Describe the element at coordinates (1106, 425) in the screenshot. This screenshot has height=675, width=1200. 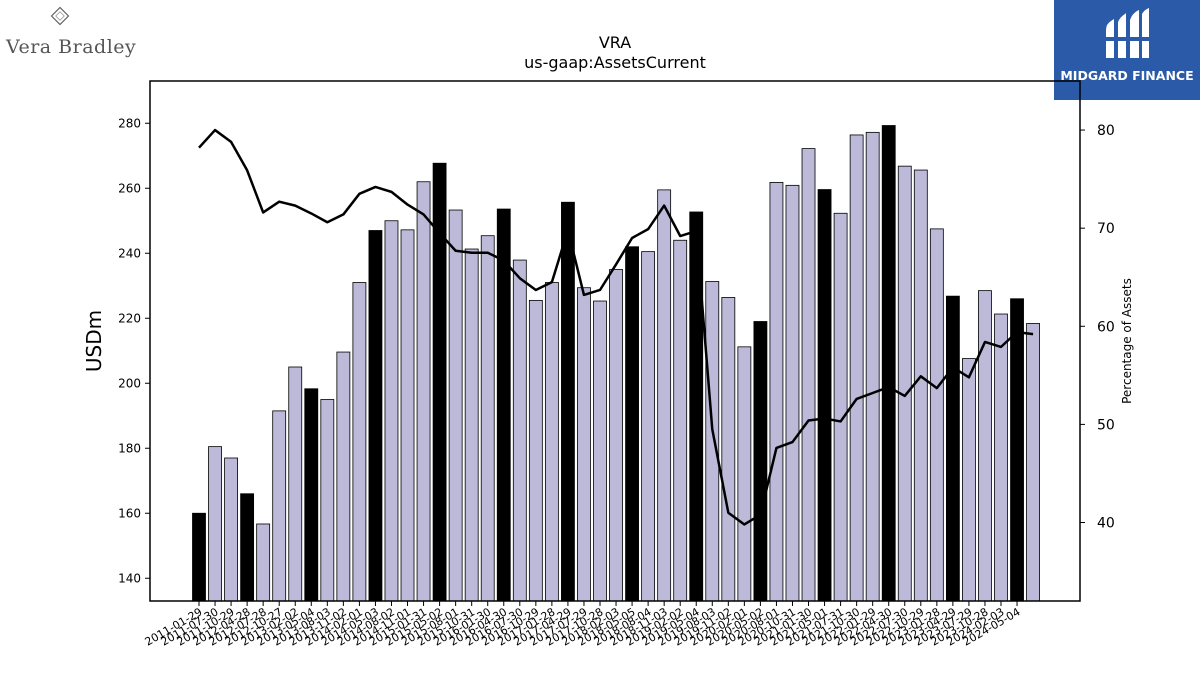
I see `y2-tick-label: 50` at that location.